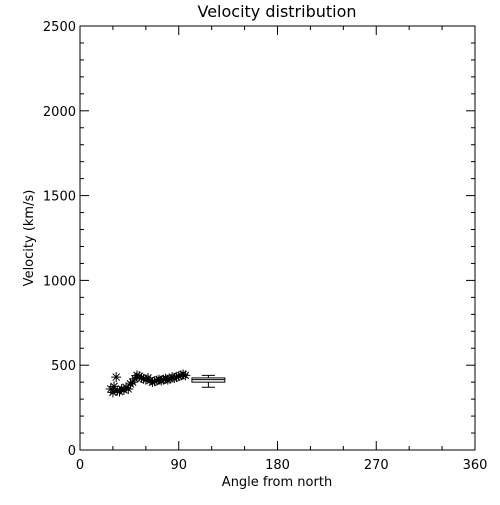 The width and height of the screenshot is (500, 505). What do you see at coordinates (29, 238) in the screenshot?
I see `y-axis-title: Velocity (km/s)` at bounding box center [29, 238].